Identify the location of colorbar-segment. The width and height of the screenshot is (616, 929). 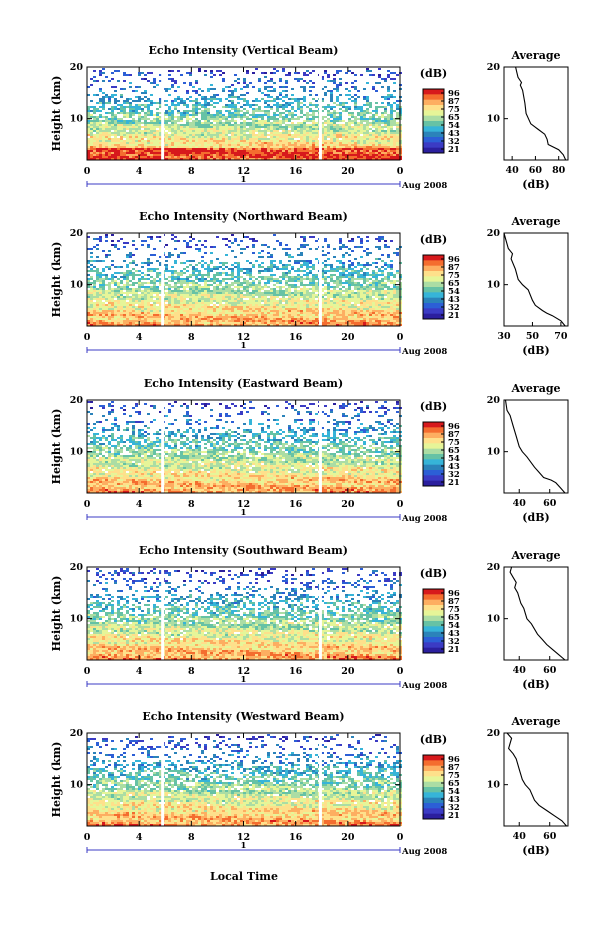
(433, 129).